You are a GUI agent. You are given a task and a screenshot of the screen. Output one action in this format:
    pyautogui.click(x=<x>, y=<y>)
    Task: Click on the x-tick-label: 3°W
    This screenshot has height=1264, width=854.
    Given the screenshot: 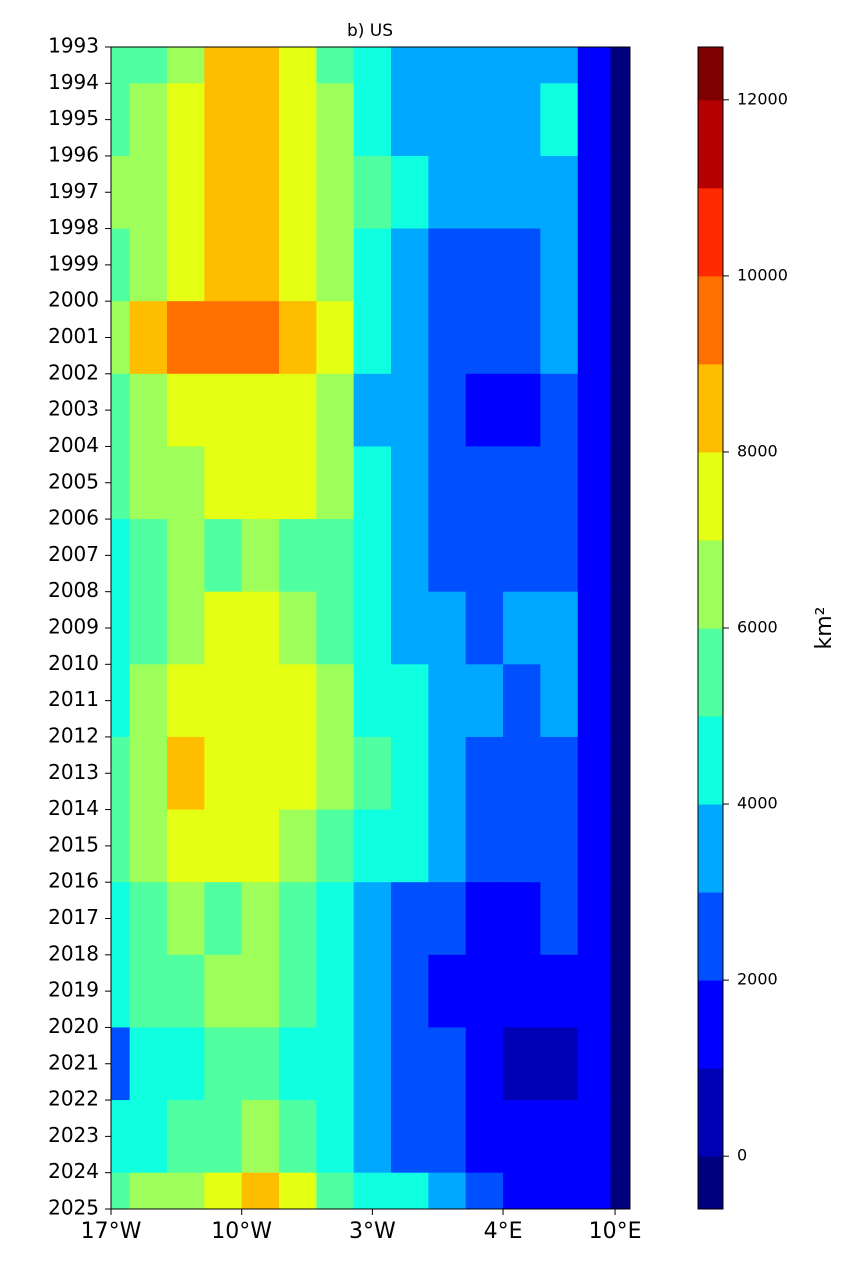 What is the action you would take?
    pyautogui.click(x=372, y=1231)
    